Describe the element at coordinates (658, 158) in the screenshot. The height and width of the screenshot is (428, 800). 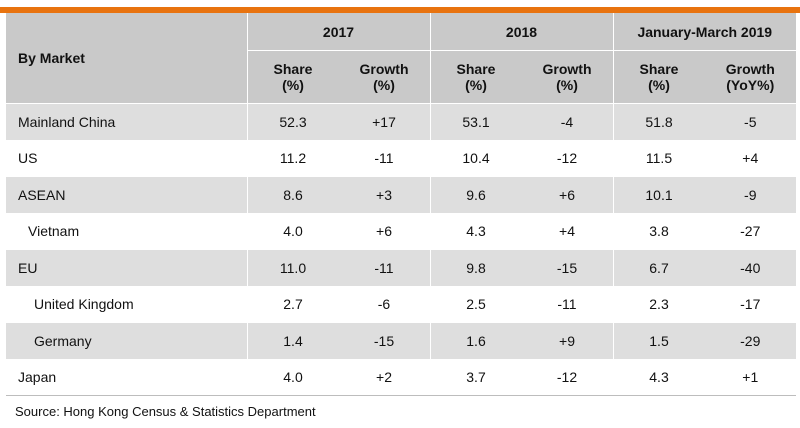
I see `cell-value: 11.5` at that location.